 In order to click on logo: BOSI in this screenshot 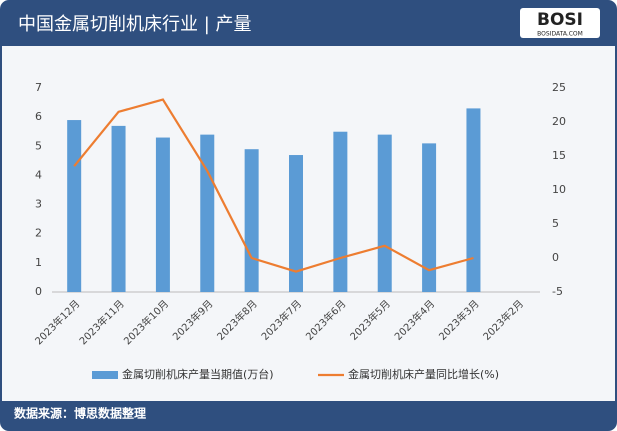, I will do `click(560, 20)`.